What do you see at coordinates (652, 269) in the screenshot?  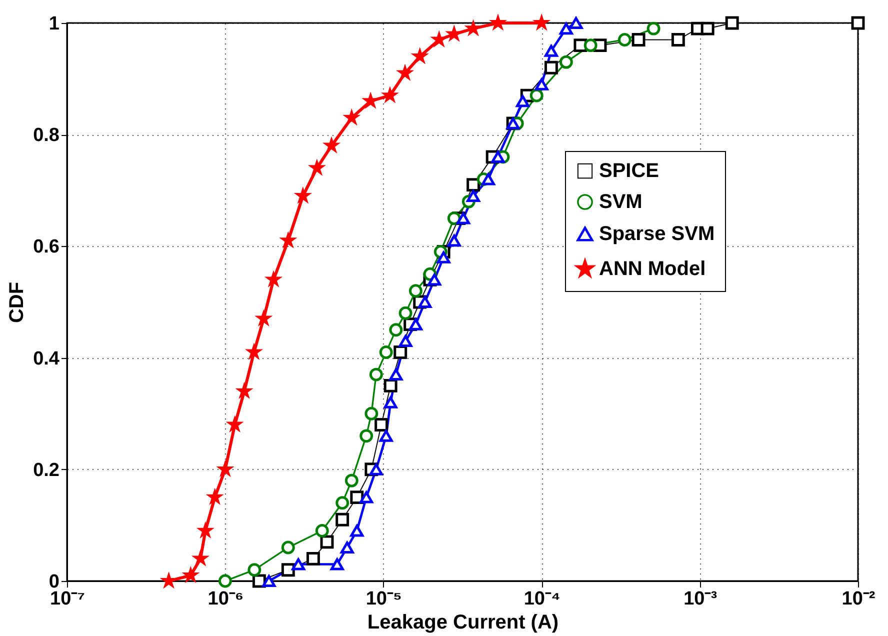 I see `legend-label: ANN Model` at bounding box center [652, 269].